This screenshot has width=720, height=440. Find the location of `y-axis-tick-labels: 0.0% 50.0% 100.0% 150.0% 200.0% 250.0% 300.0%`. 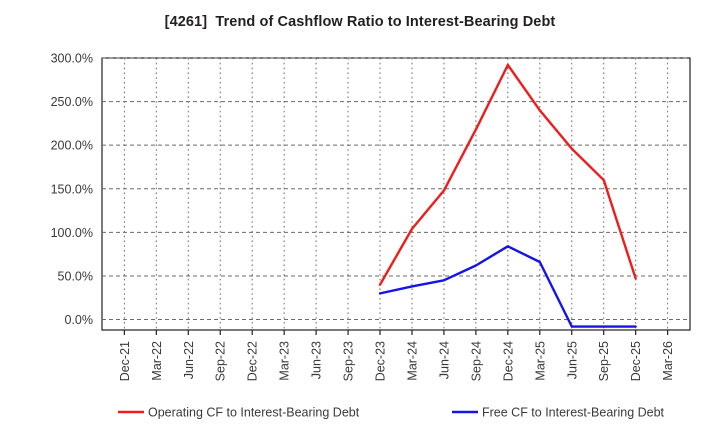

y-axis-tick-labels: 0.0% 50.0% 100.0% 150.0% 200.0% 250.0% 300.0% is located at coordinates (72, 190).